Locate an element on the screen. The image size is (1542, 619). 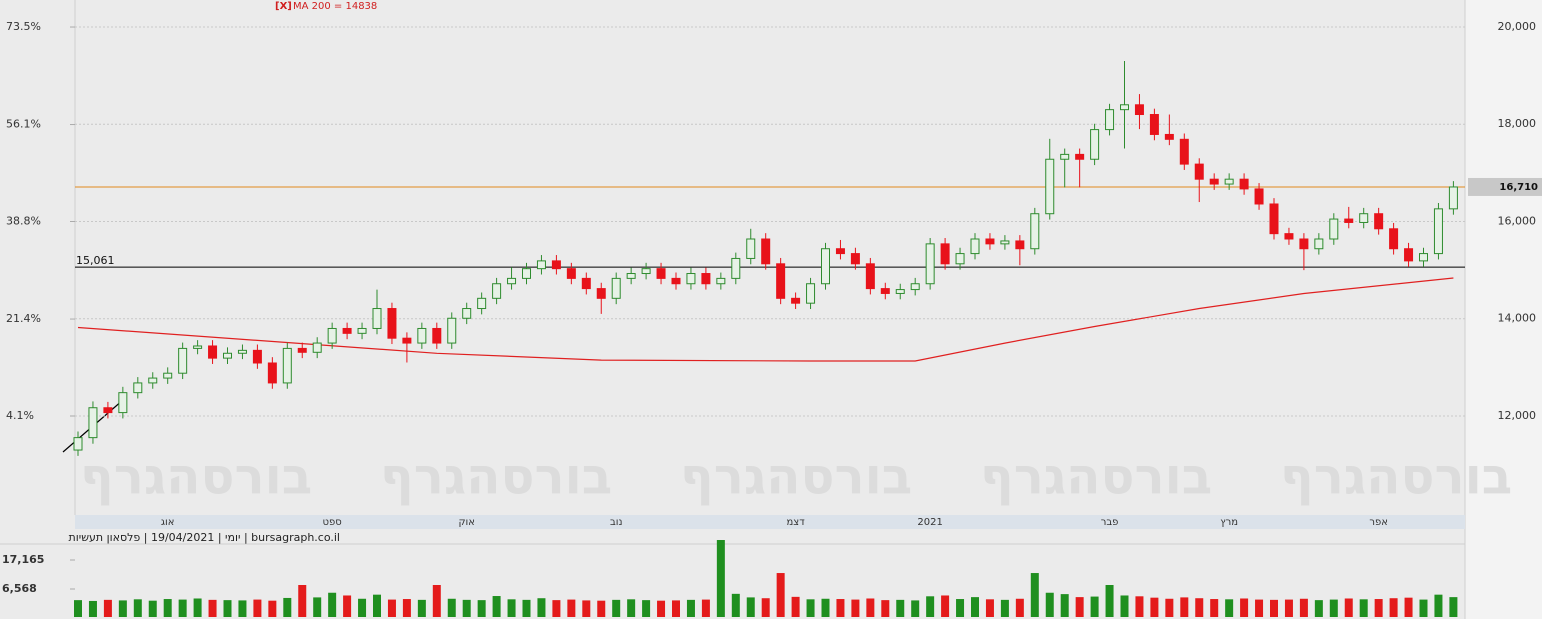
y-tick-label: 12,000 is located at coordinates (1517, 415).